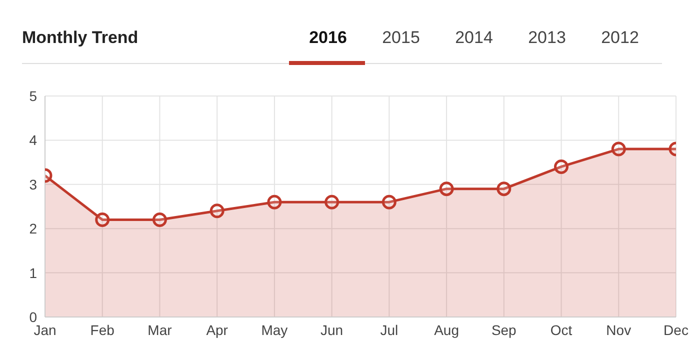  I want to click on x-tick-label: Aug, so click(447, 330).